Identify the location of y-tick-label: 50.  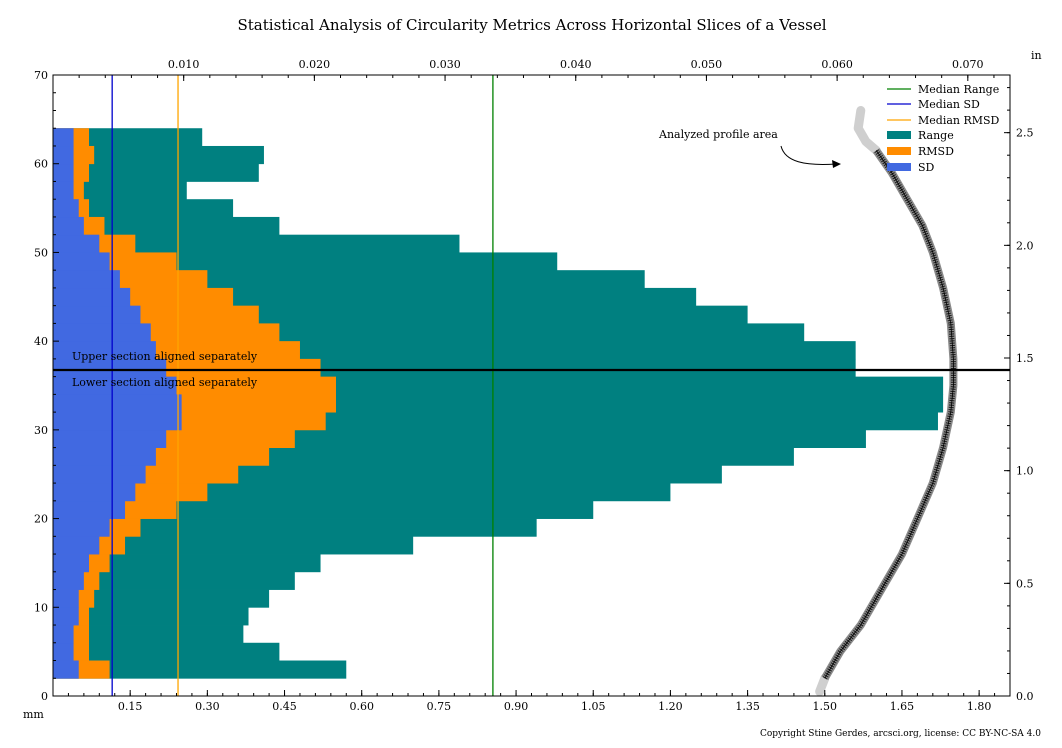
(41, 252).